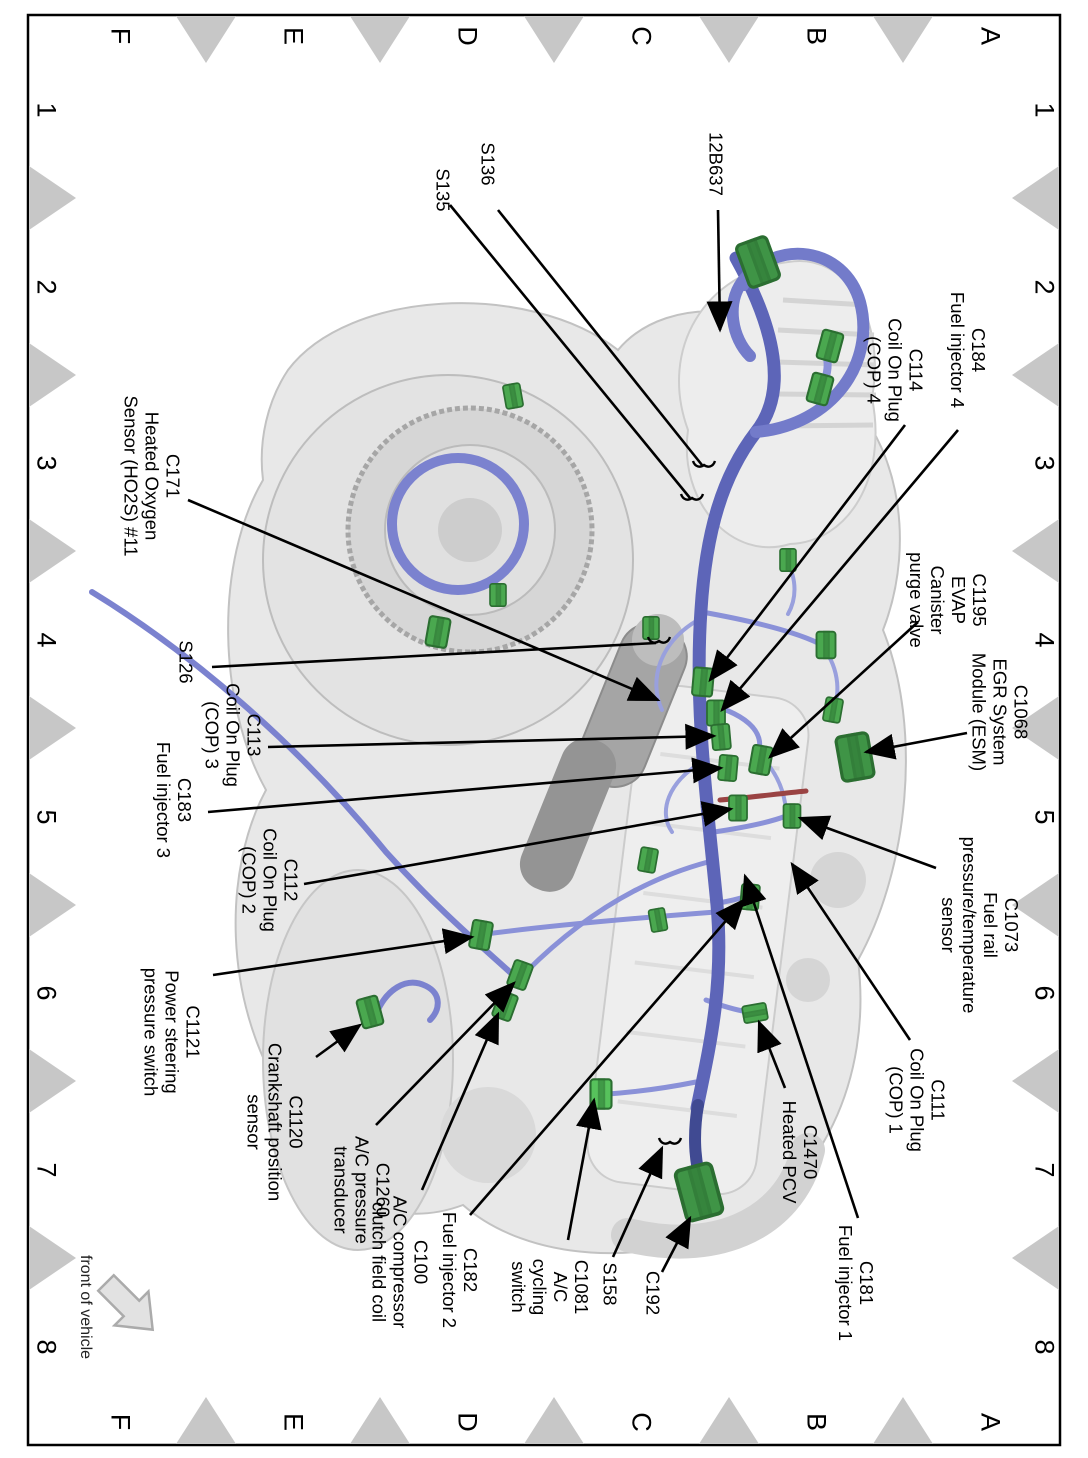  I want to click on leader-c1073, so click(867, 842).